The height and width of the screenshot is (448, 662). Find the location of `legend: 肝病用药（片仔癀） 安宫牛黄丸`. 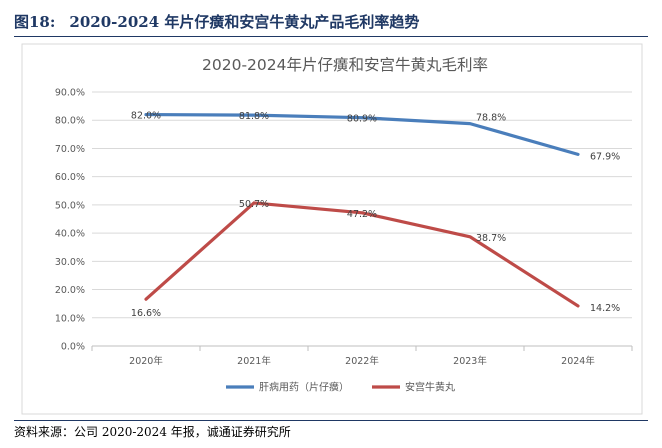

legend: 肝病用药（片仔癀） 安宫牛黄丸 is located at coordinates (340, 387).